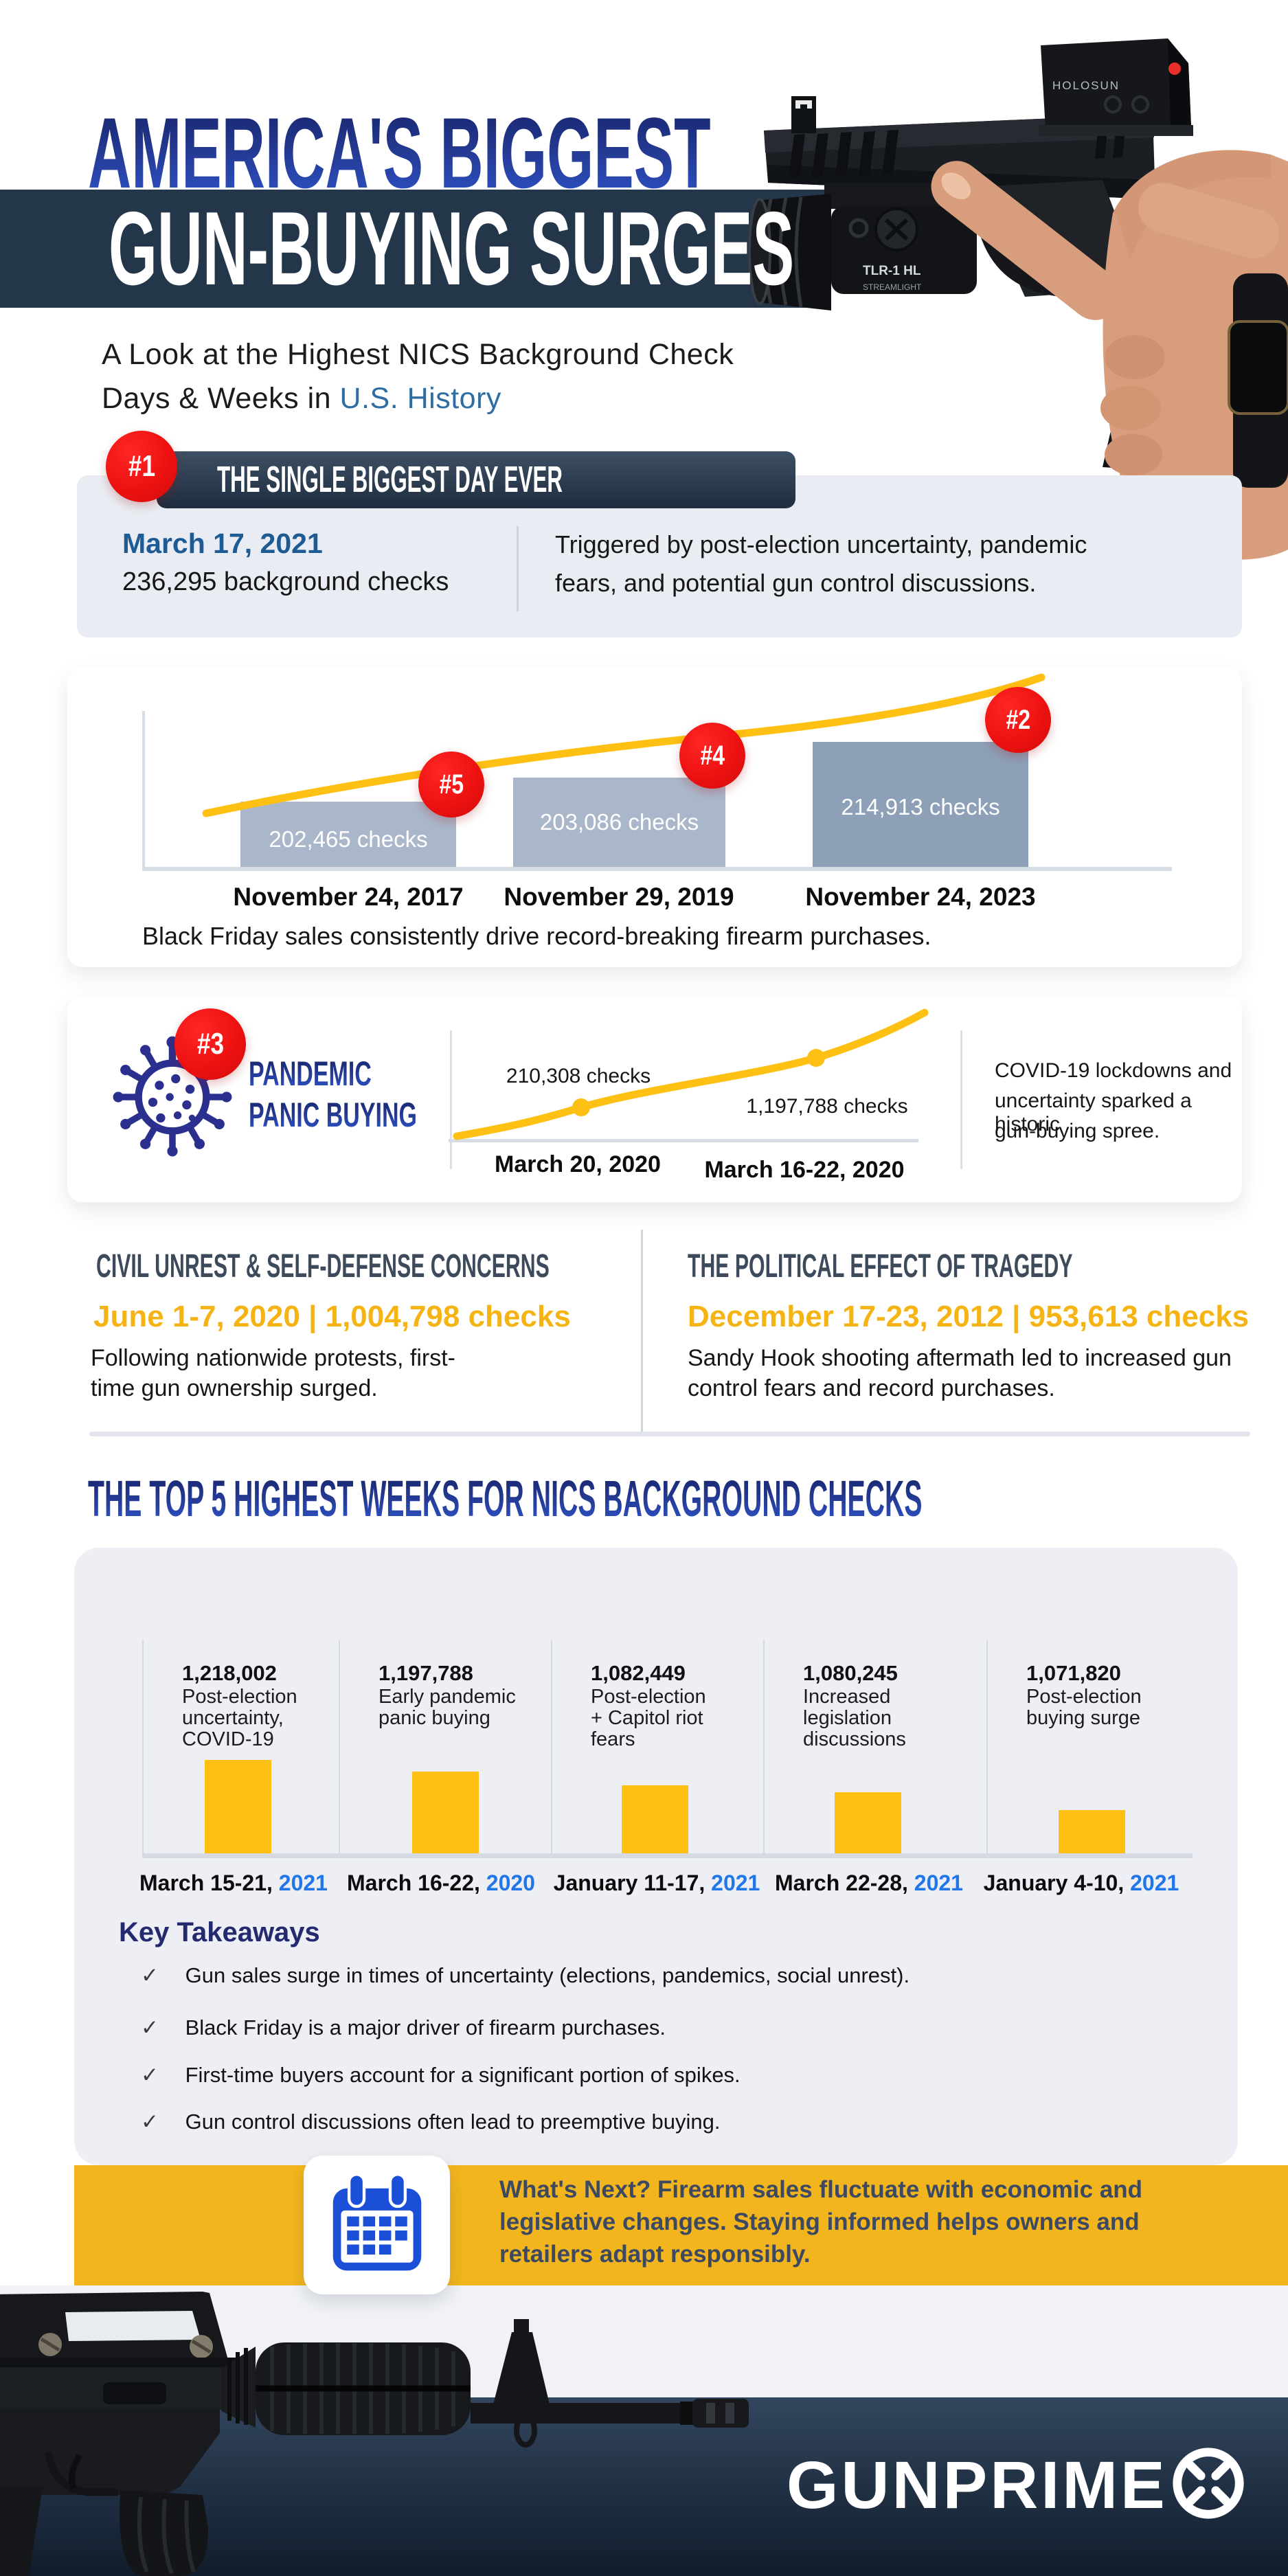 The image size is (1288, 2576). I want to click on brand-crosshair-icon, so click(1208, 2483).